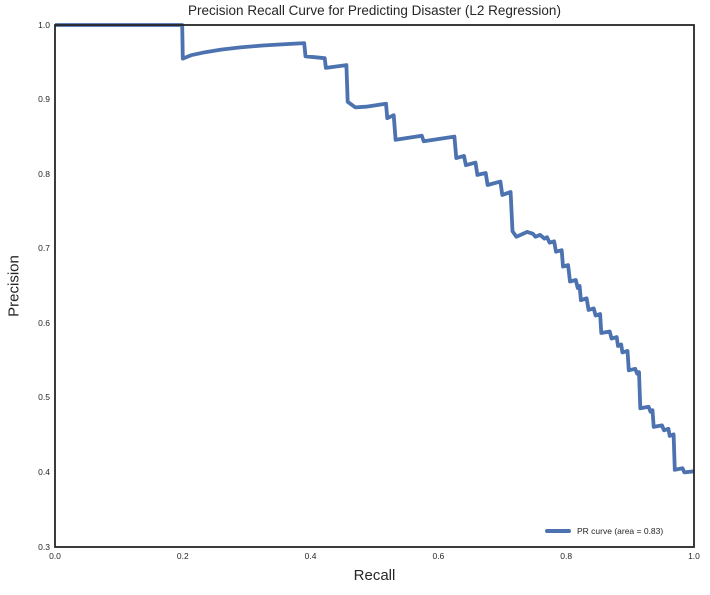 This screenshot has width=710, height=595. Describe the element at coordinates (694, 556) in the screenshot. I see `x-tick-label: 1.0` at that location.